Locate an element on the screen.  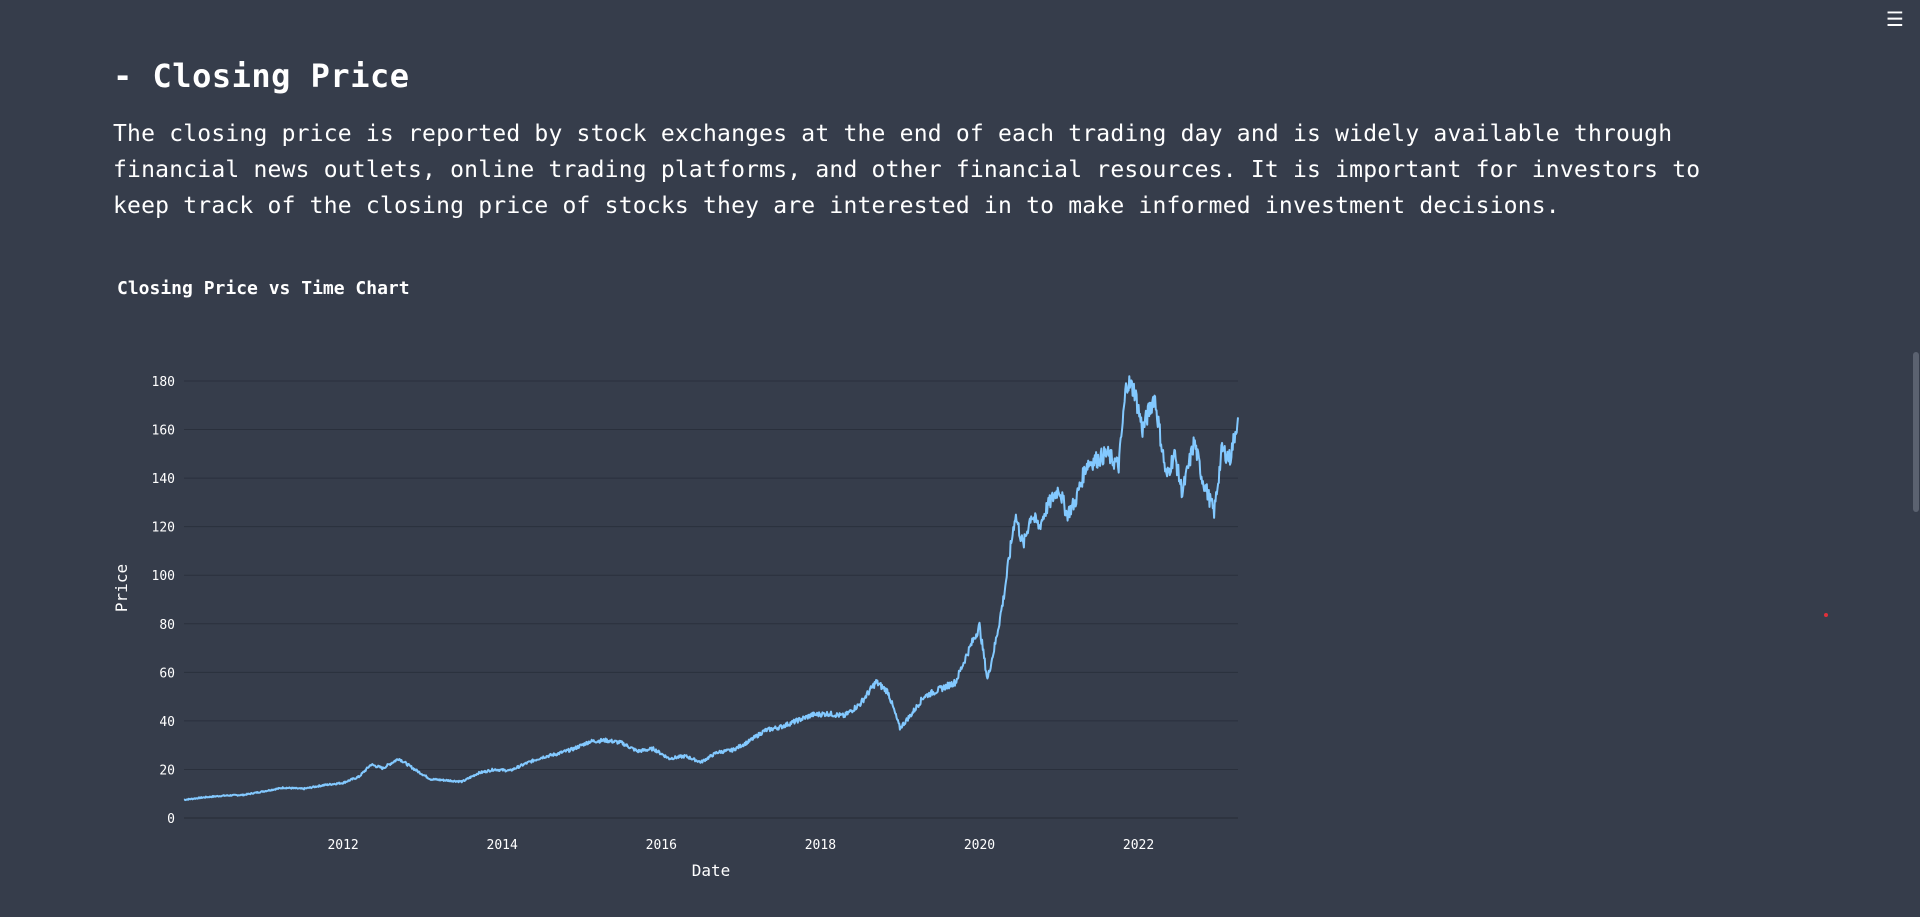
y-tick-label: 100 is located at coordinates (163, 576).